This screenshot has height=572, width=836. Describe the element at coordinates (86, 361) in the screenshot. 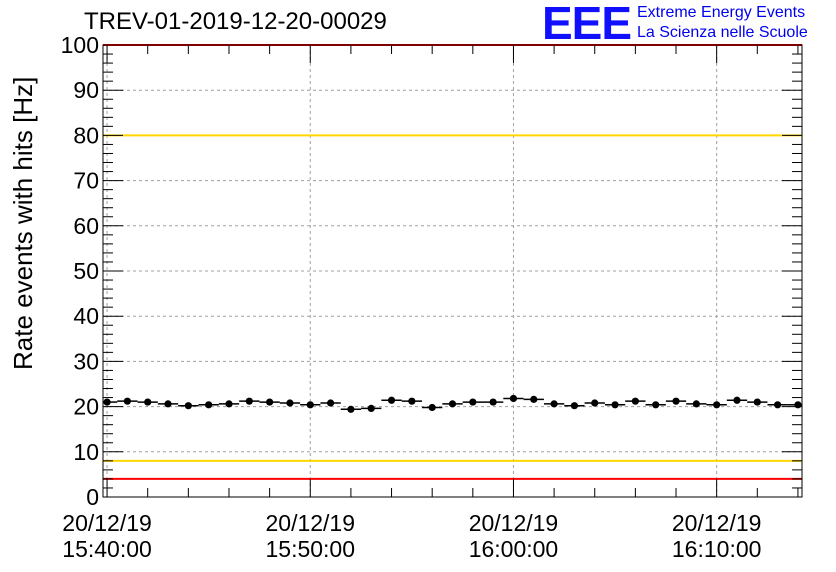

I see `y-tick-label: 30` at that location.